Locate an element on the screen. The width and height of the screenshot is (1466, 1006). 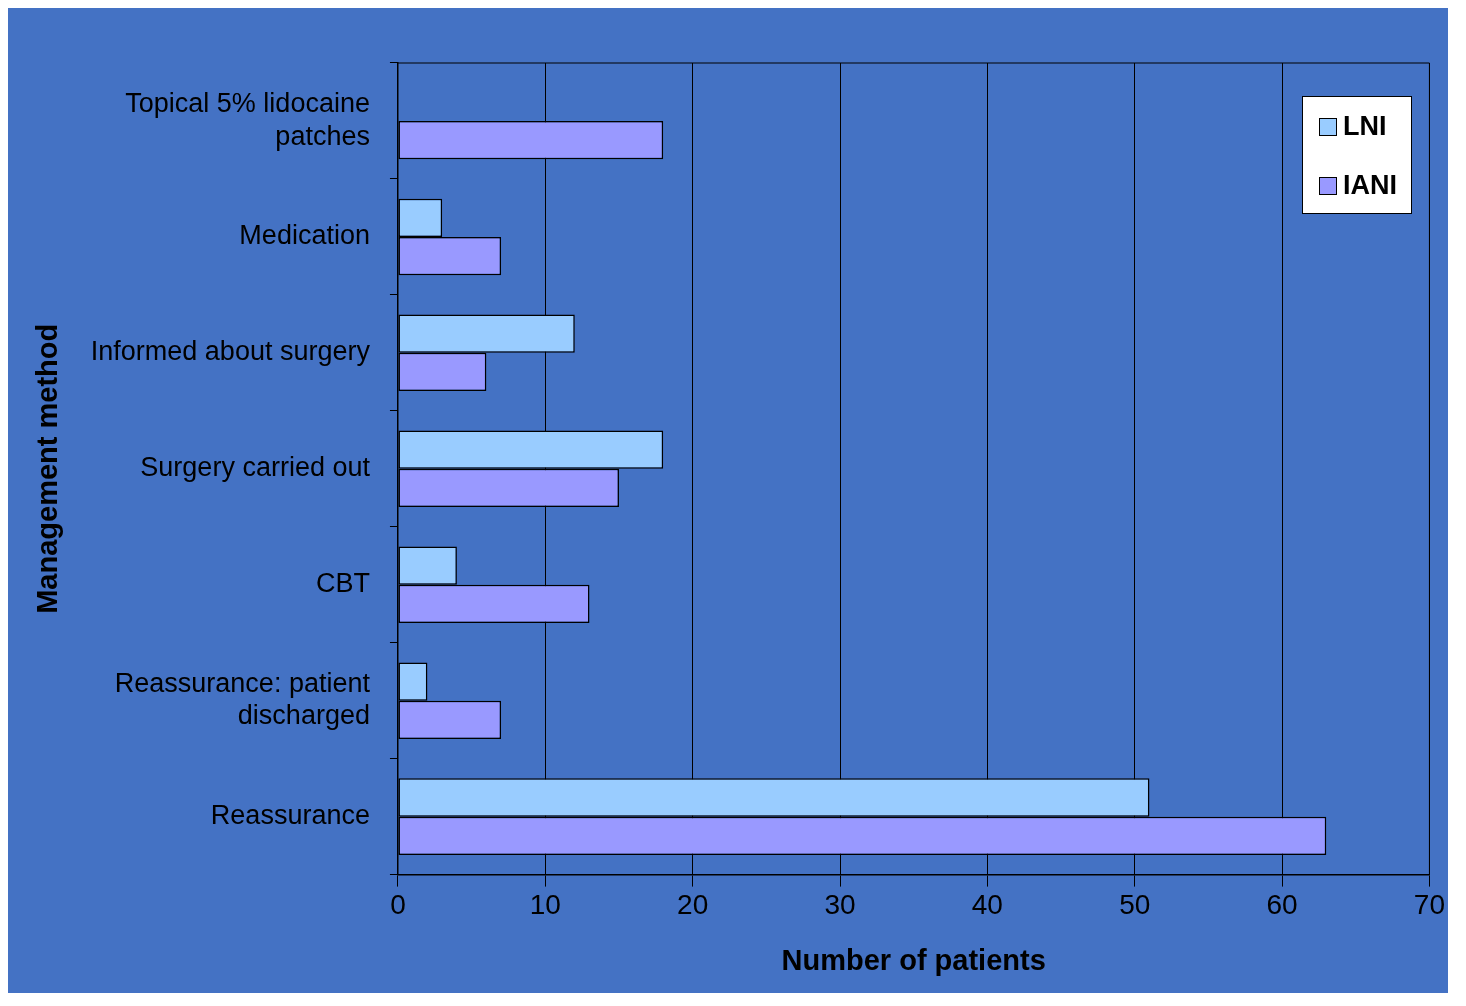
x-tick-label: 70 is located at coordinates (1429, 905).